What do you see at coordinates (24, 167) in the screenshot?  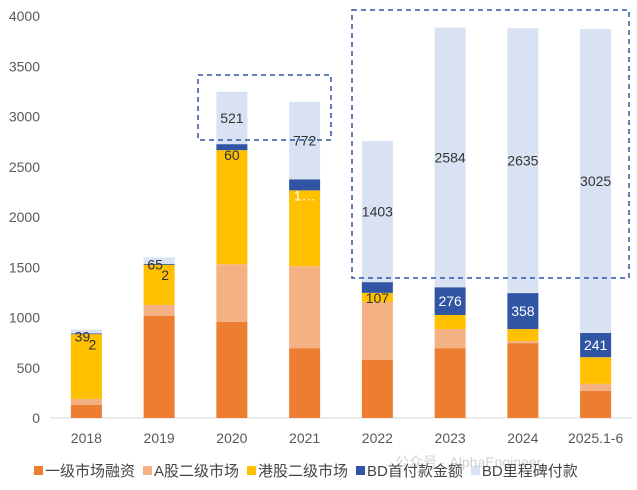 I see `y-tick-label: 2500` at bounding box center [24, 167].